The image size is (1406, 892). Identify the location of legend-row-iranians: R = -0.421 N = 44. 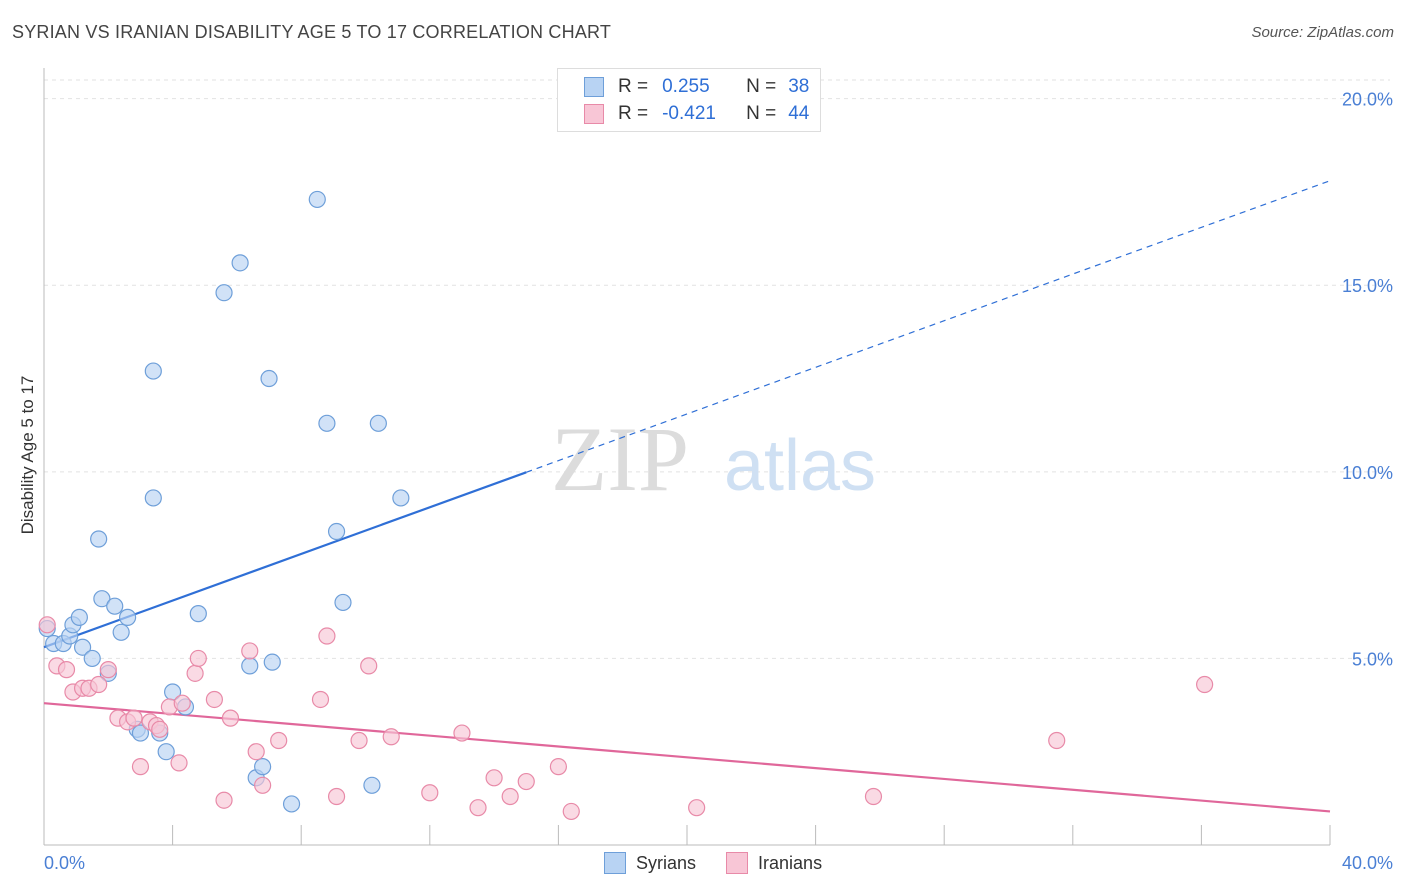
(696, 114).